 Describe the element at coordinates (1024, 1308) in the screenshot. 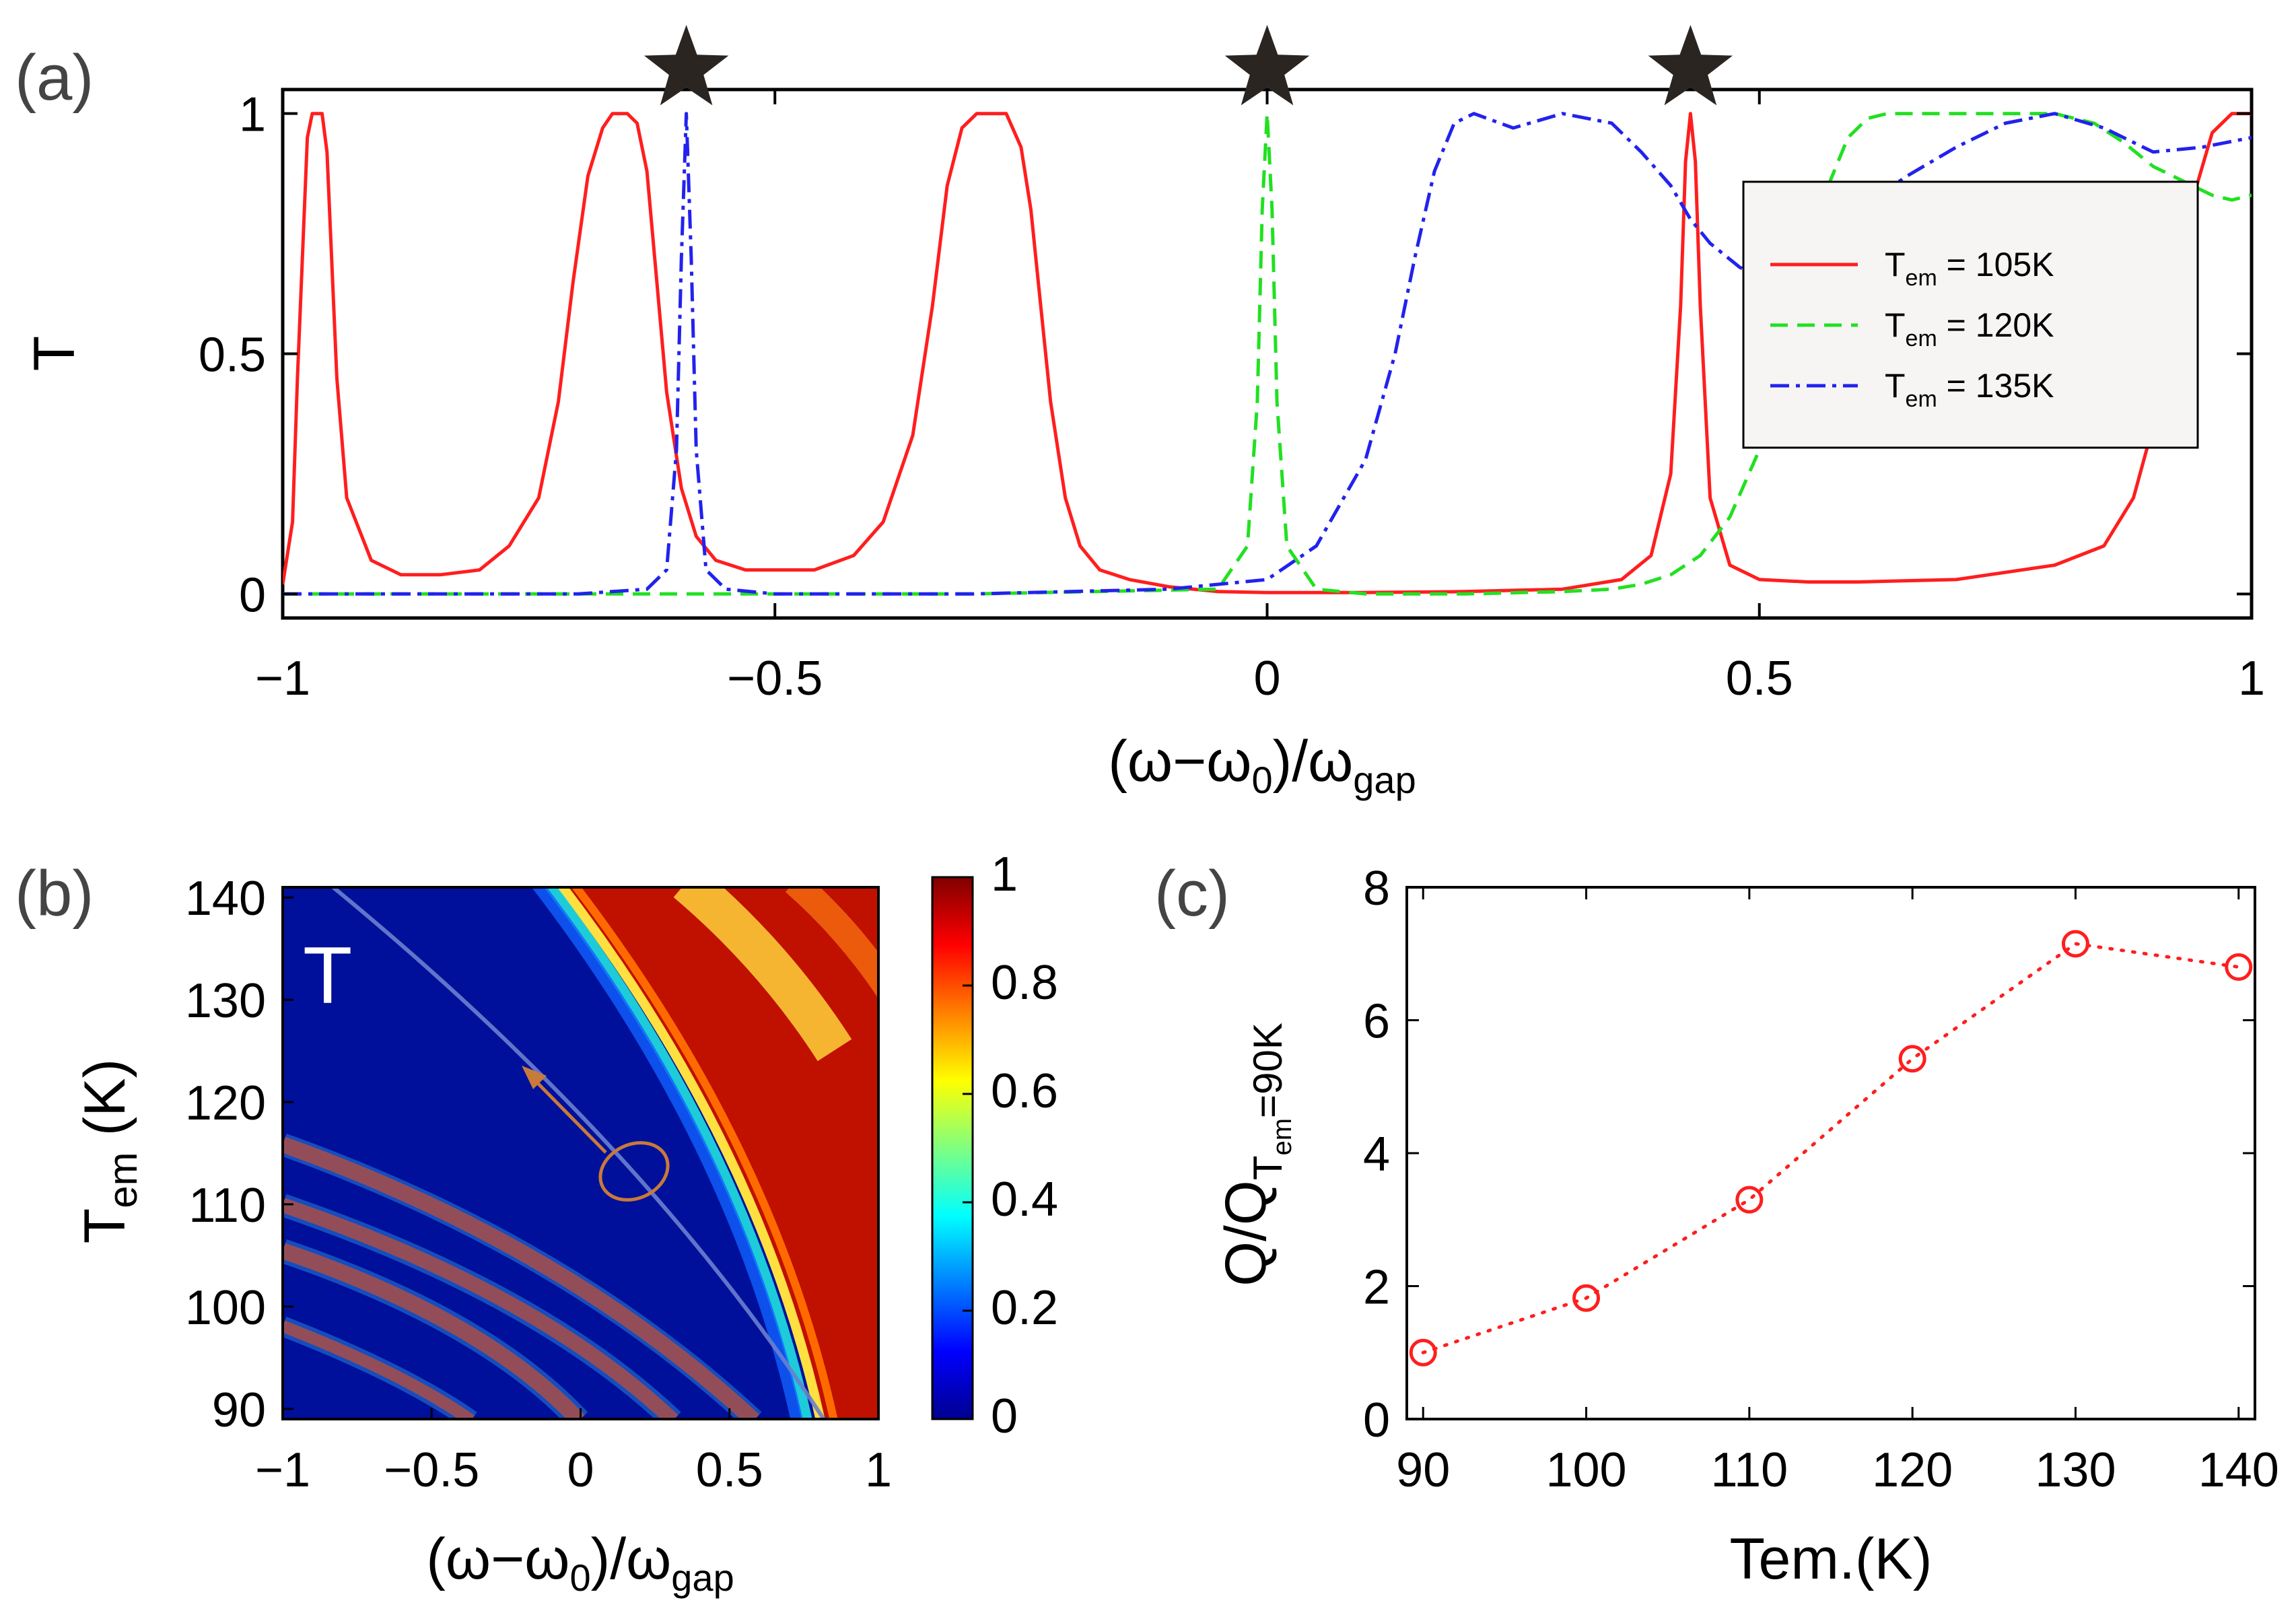

I see `colorbar-tick-label: 0.2` at that location.